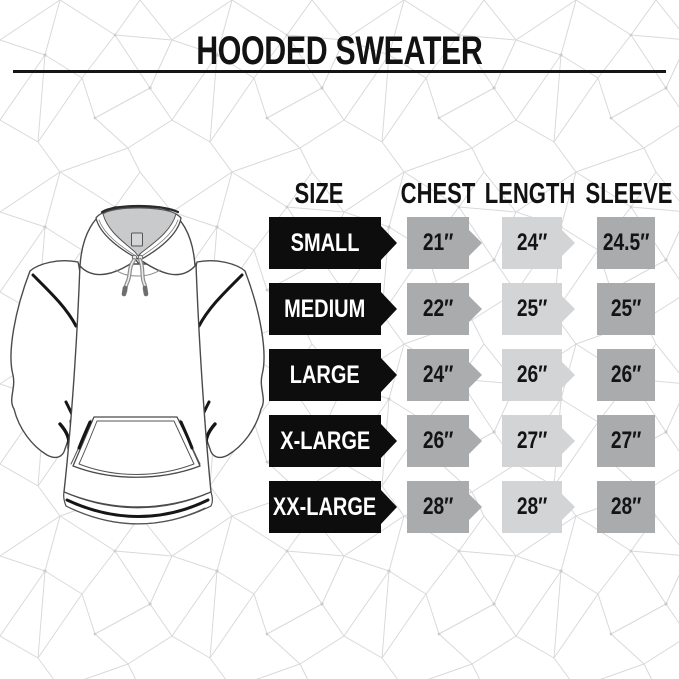  I want to click on sleeve-value-box: 27″, so click(626, 441).